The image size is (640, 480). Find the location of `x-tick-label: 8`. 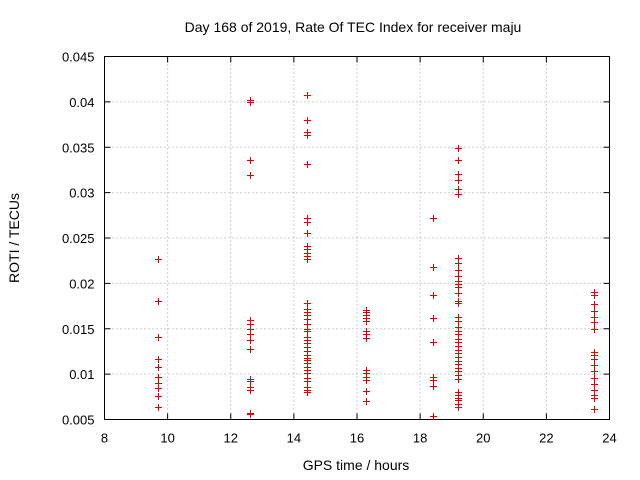

x-tick-label: 8 is located at coordinates (104, 438).